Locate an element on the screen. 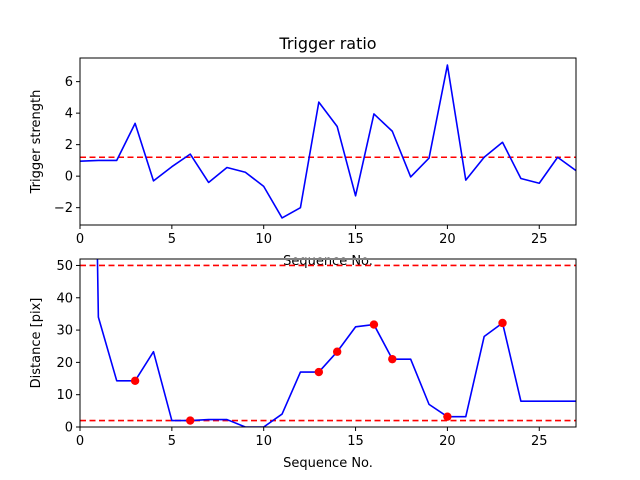 This screenshot has height=480, width=640. y-axis-label: Distance [pix] is located at coordinates (36, 343).